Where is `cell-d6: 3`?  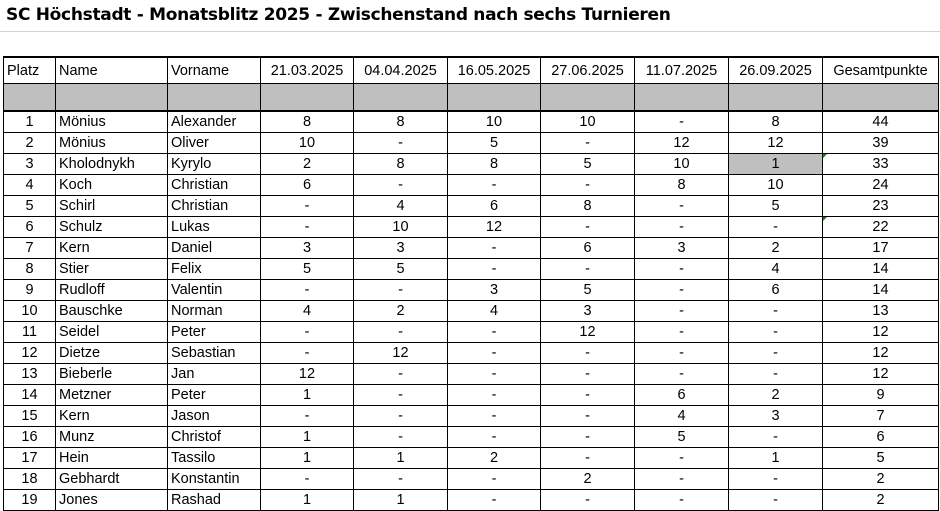 cell-d6: 3 is located at coordinates (775, 416).